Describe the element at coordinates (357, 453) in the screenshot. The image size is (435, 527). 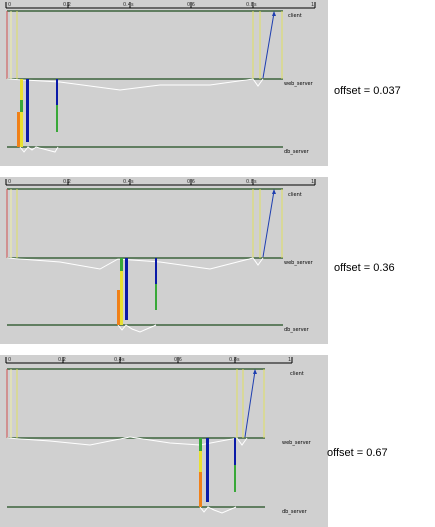
I see `offset-label-3: offset = 0.67` at that location.